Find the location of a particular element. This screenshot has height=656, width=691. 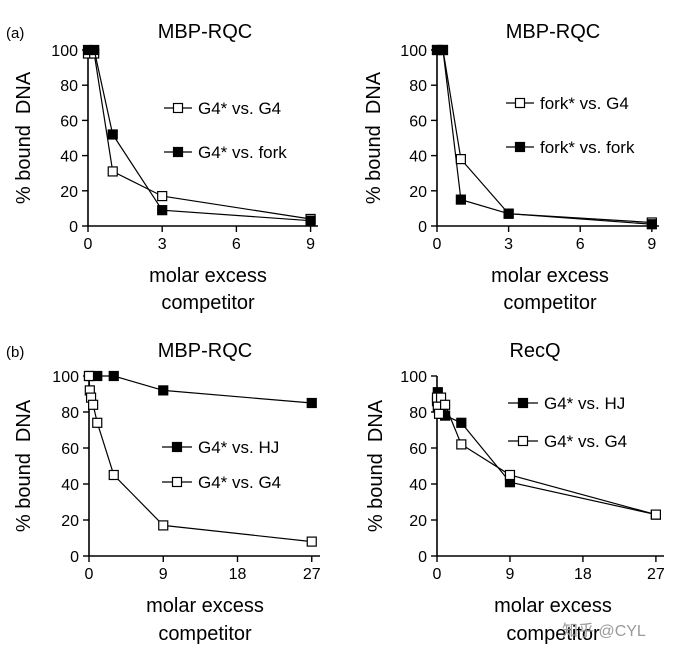

legend-label: fork* vs. G4 is located at coordinates (584, 103).